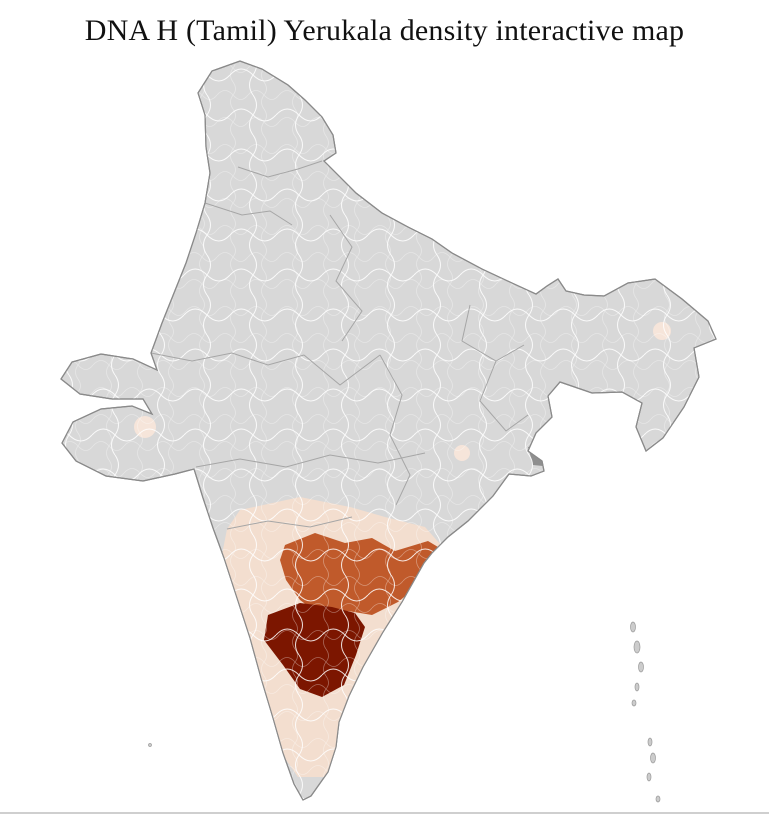 The width and height of the screenshot is (769, 817). I want to click on bottom-divider, so click(384, 813).